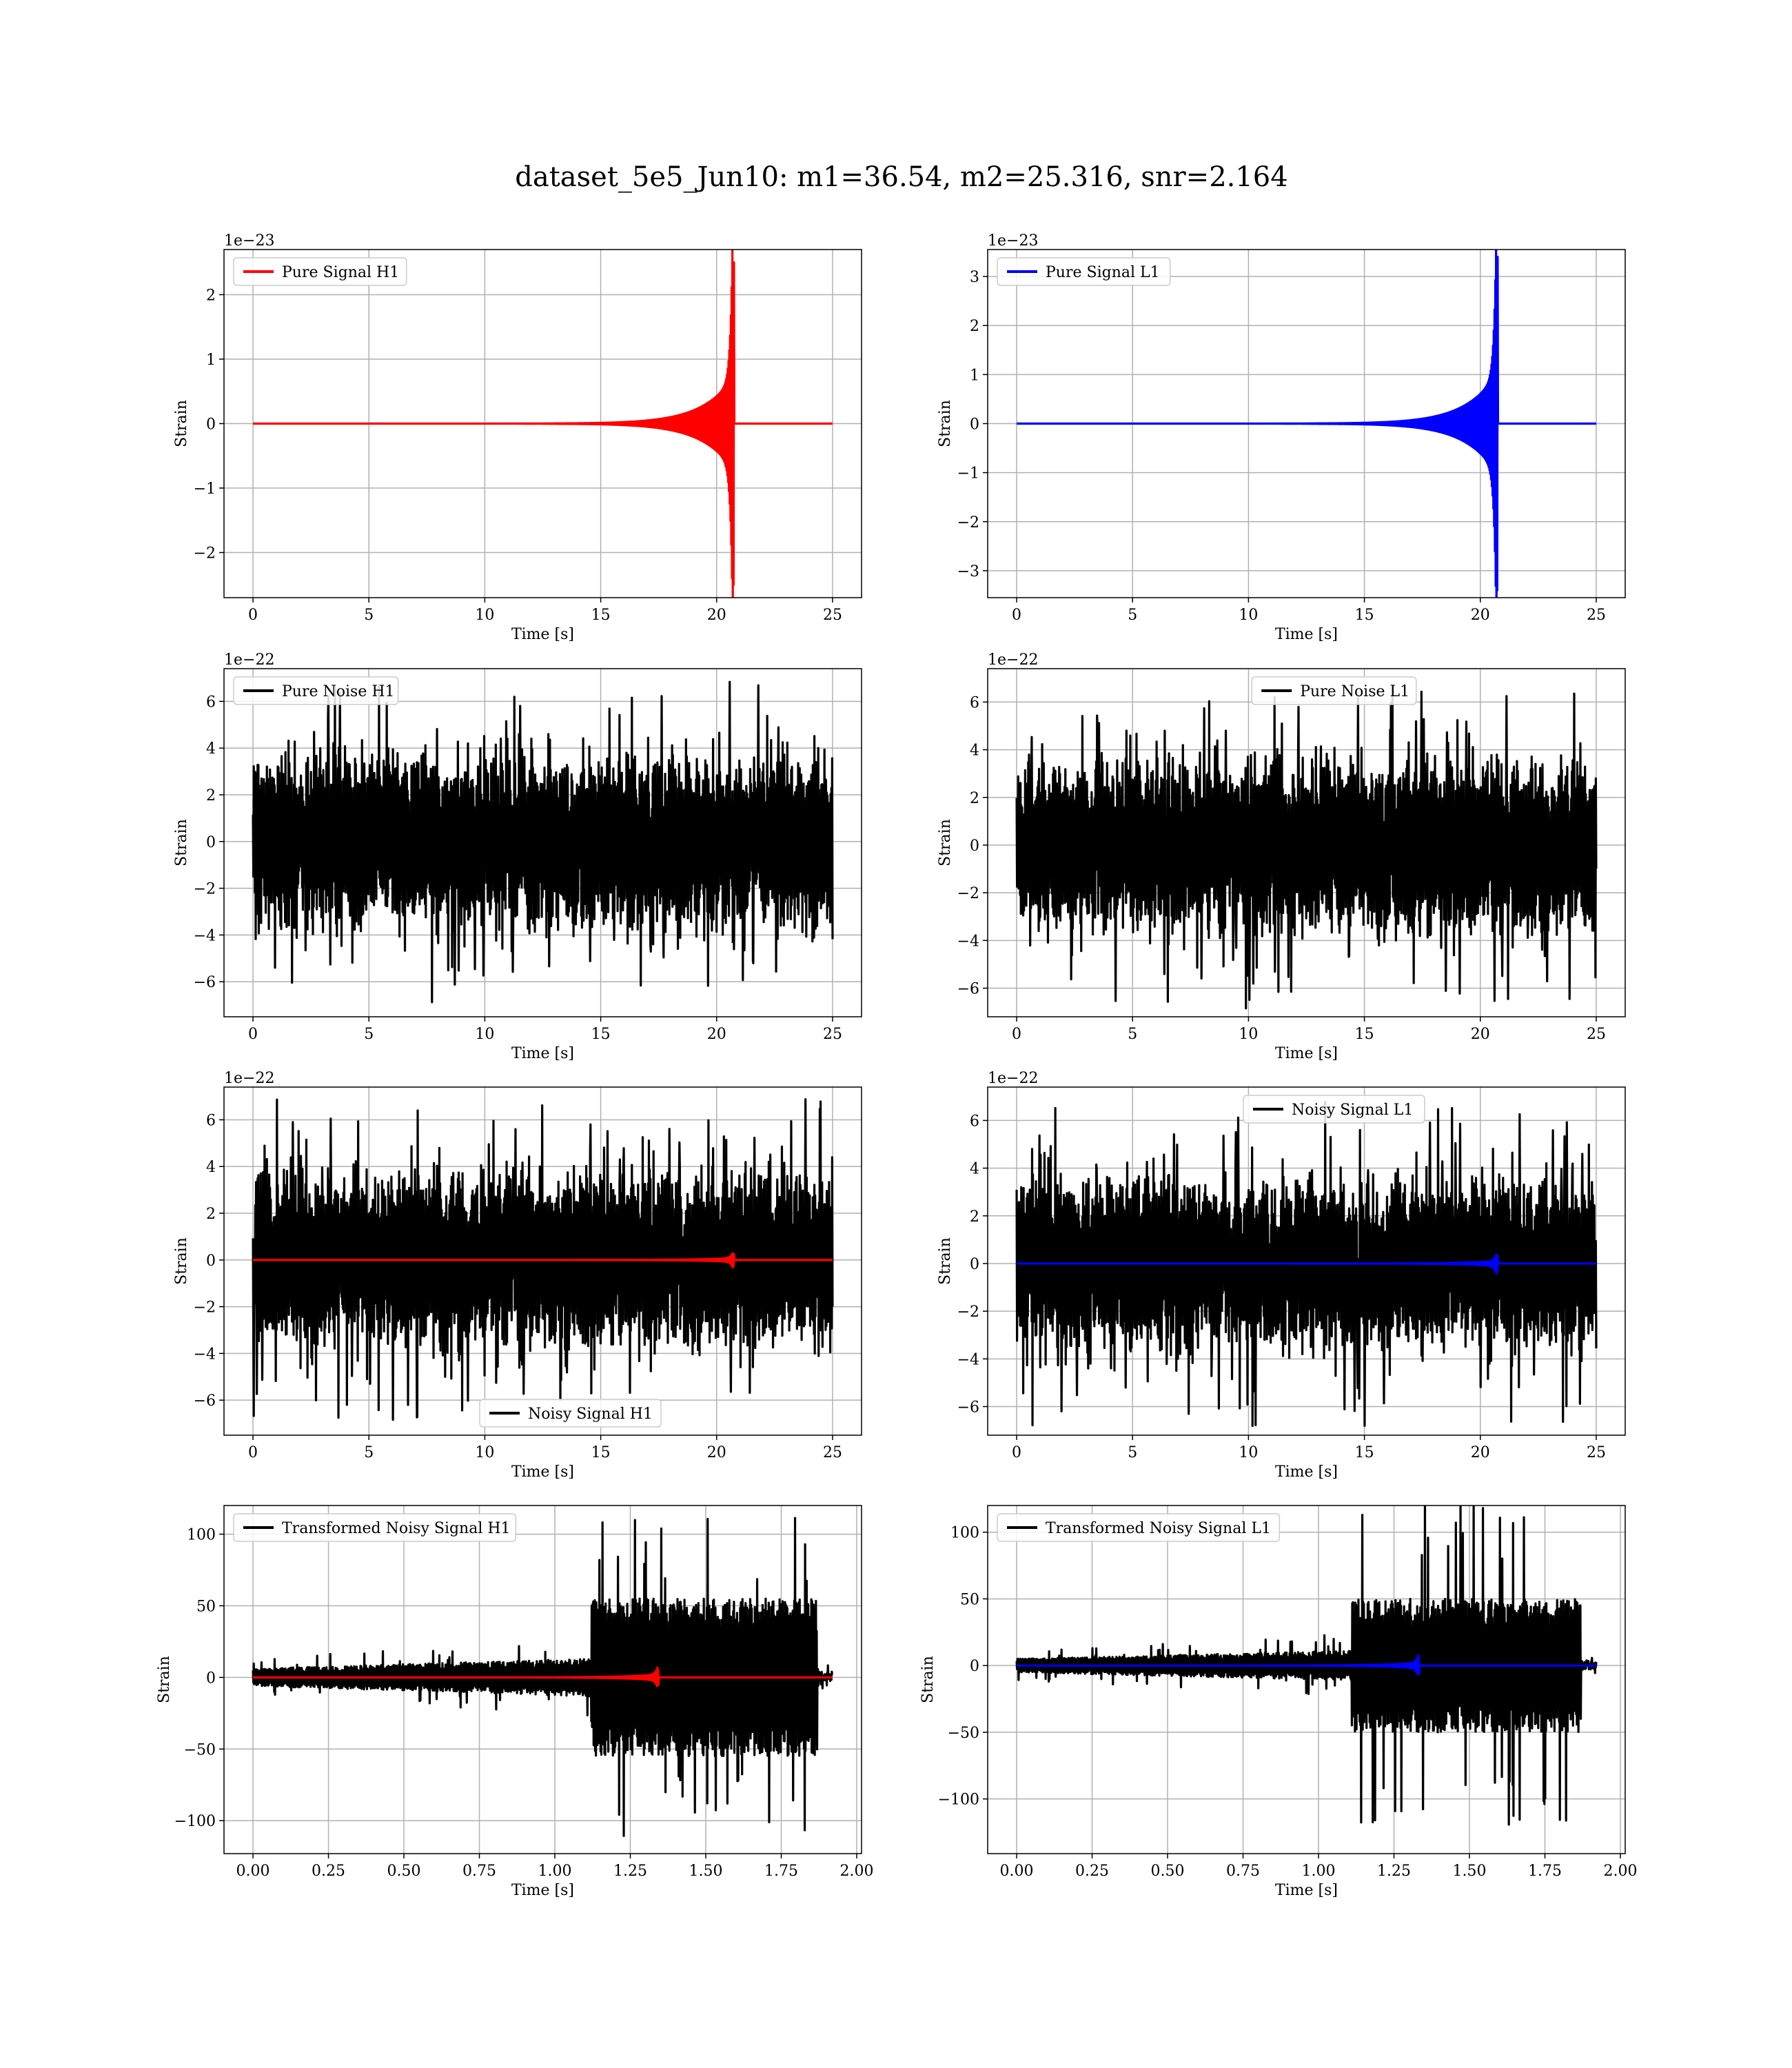 This screenshot has height=2068, width=1792. I want to click on series-line-pure-noise-h1, so click(543, 842).